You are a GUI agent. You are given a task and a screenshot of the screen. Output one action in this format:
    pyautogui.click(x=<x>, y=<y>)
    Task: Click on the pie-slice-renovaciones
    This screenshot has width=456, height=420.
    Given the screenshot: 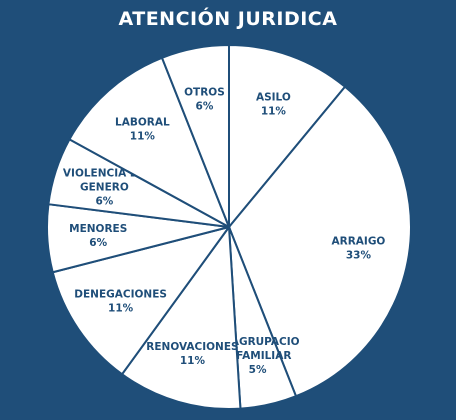 What is the action you would take?
    pyautogui.click(x=181, y=317)
    